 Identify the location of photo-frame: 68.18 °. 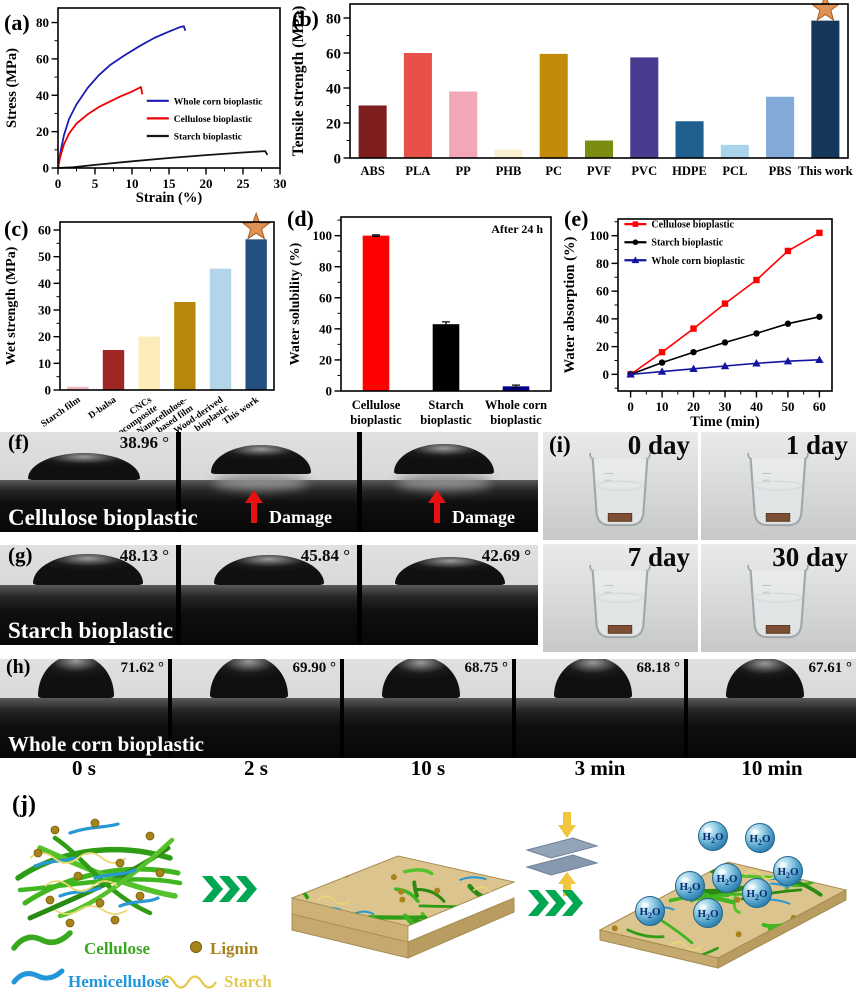
(600, 708).